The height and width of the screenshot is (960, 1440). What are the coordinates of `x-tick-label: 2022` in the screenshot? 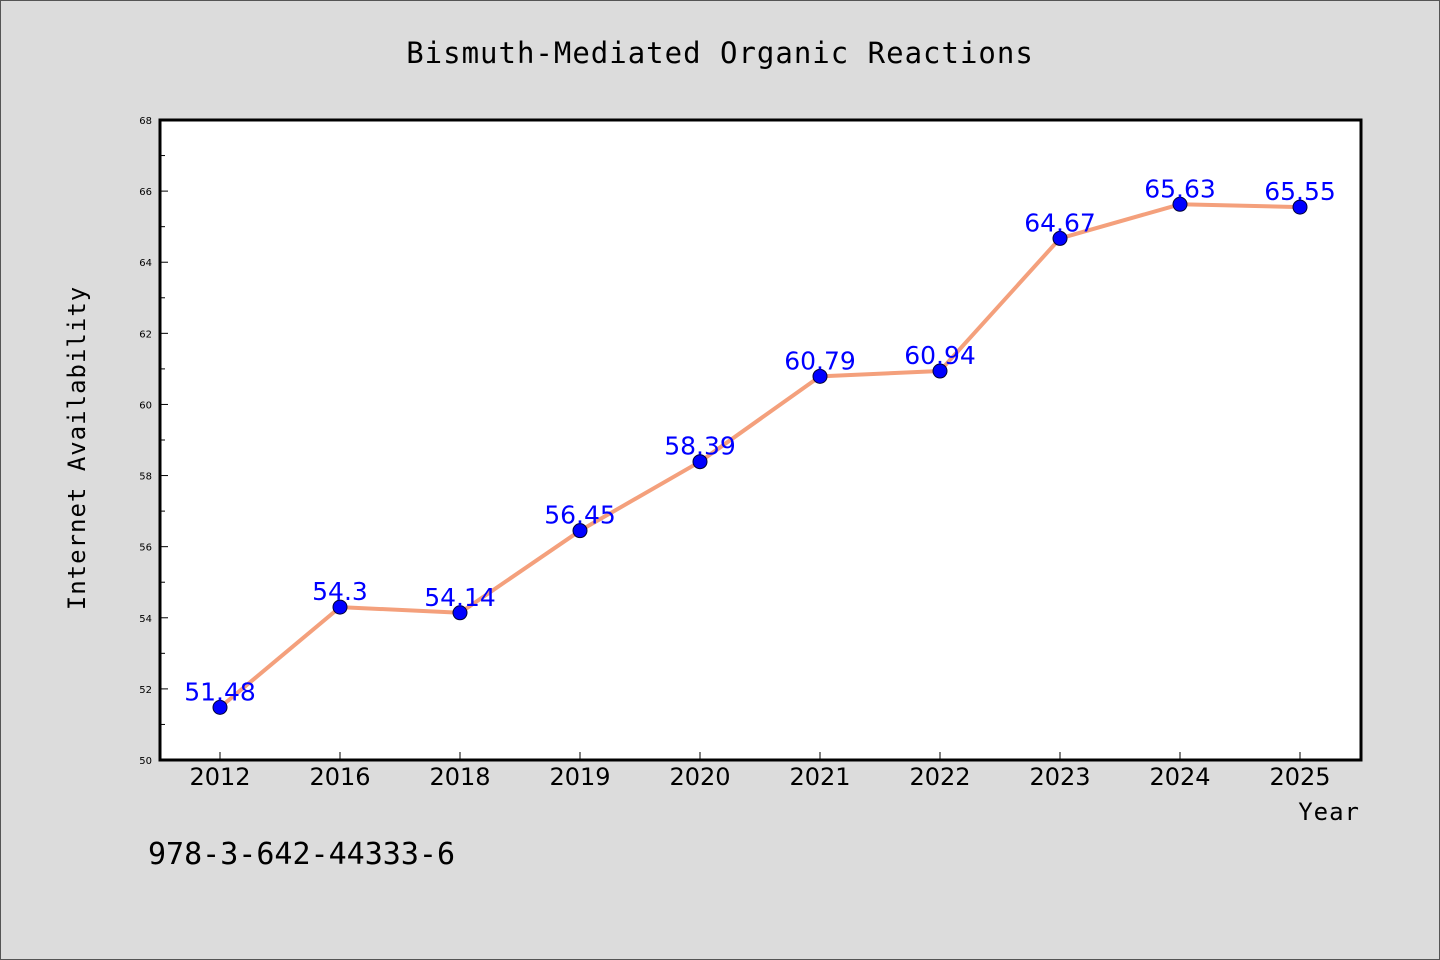 It's located at (939, 777).